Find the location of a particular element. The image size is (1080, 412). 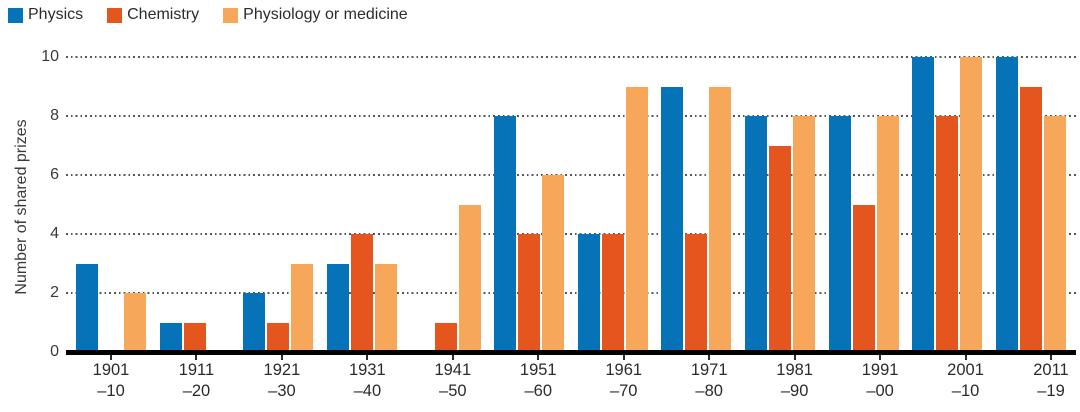

y-tick-label-10: 10 is located at coordinates (50, 56).